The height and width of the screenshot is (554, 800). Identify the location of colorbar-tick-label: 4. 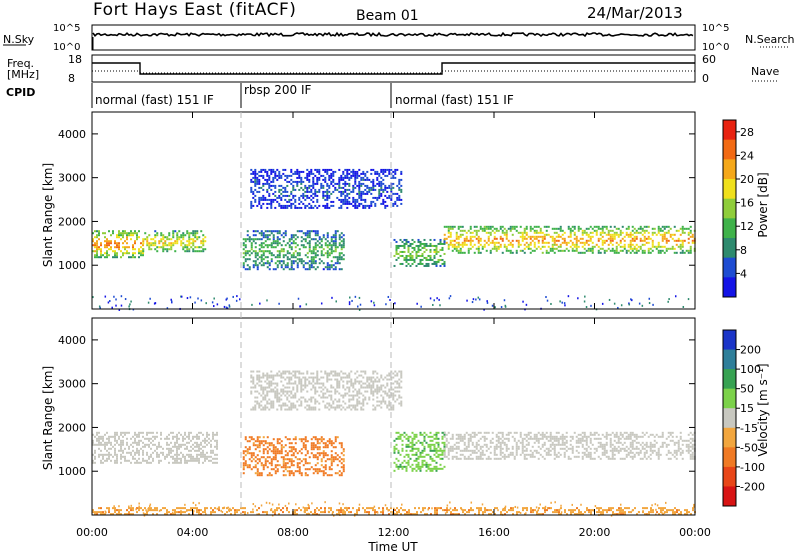
(743, 273).